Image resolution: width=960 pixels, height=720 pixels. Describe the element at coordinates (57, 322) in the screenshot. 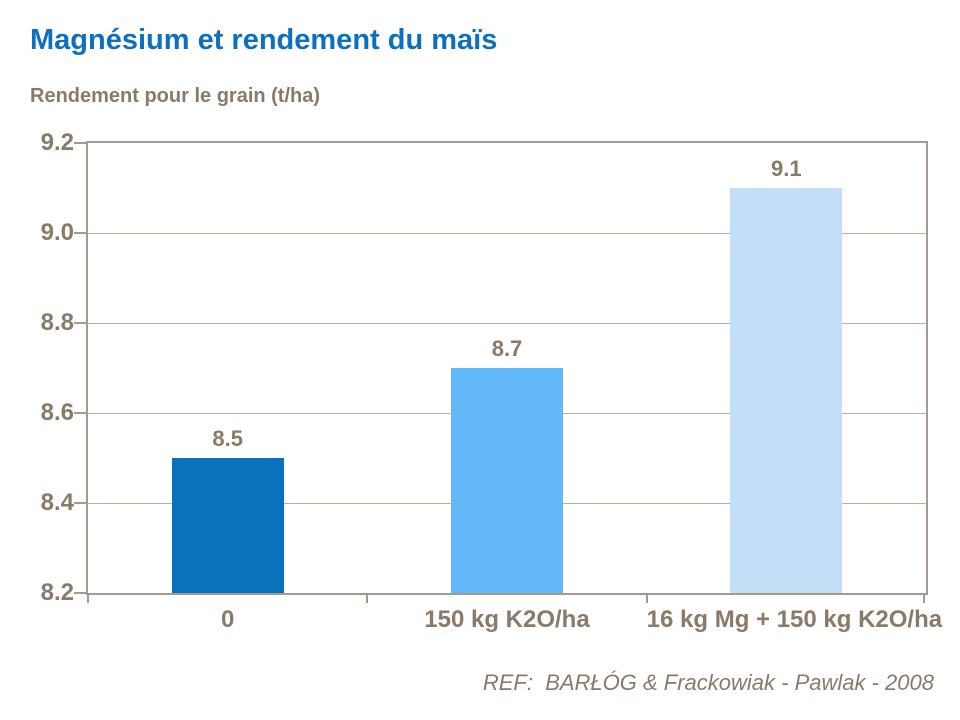

I see `y-tick-label: 8.8` at that location.